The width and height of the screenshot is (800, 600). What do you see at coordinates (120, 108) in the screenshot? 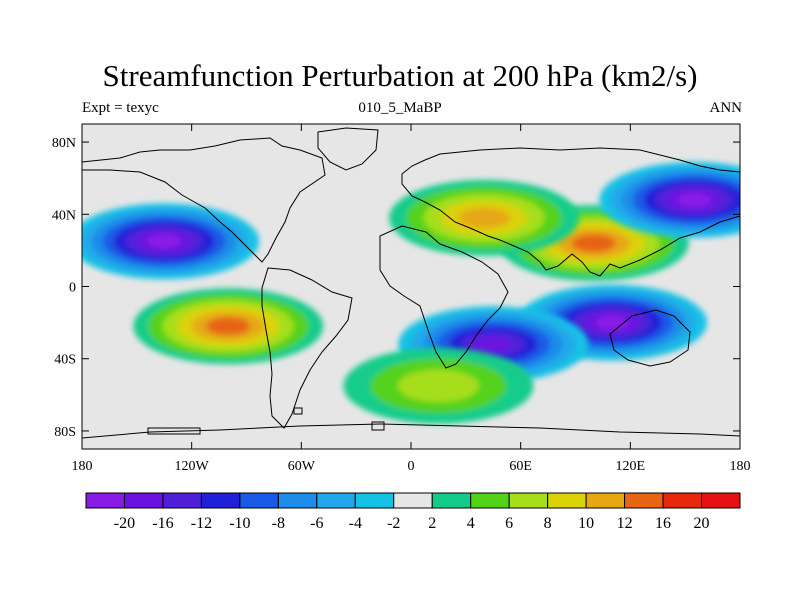
I see `experiment-label: Expt = texyc` at bounding box center [120, 108].